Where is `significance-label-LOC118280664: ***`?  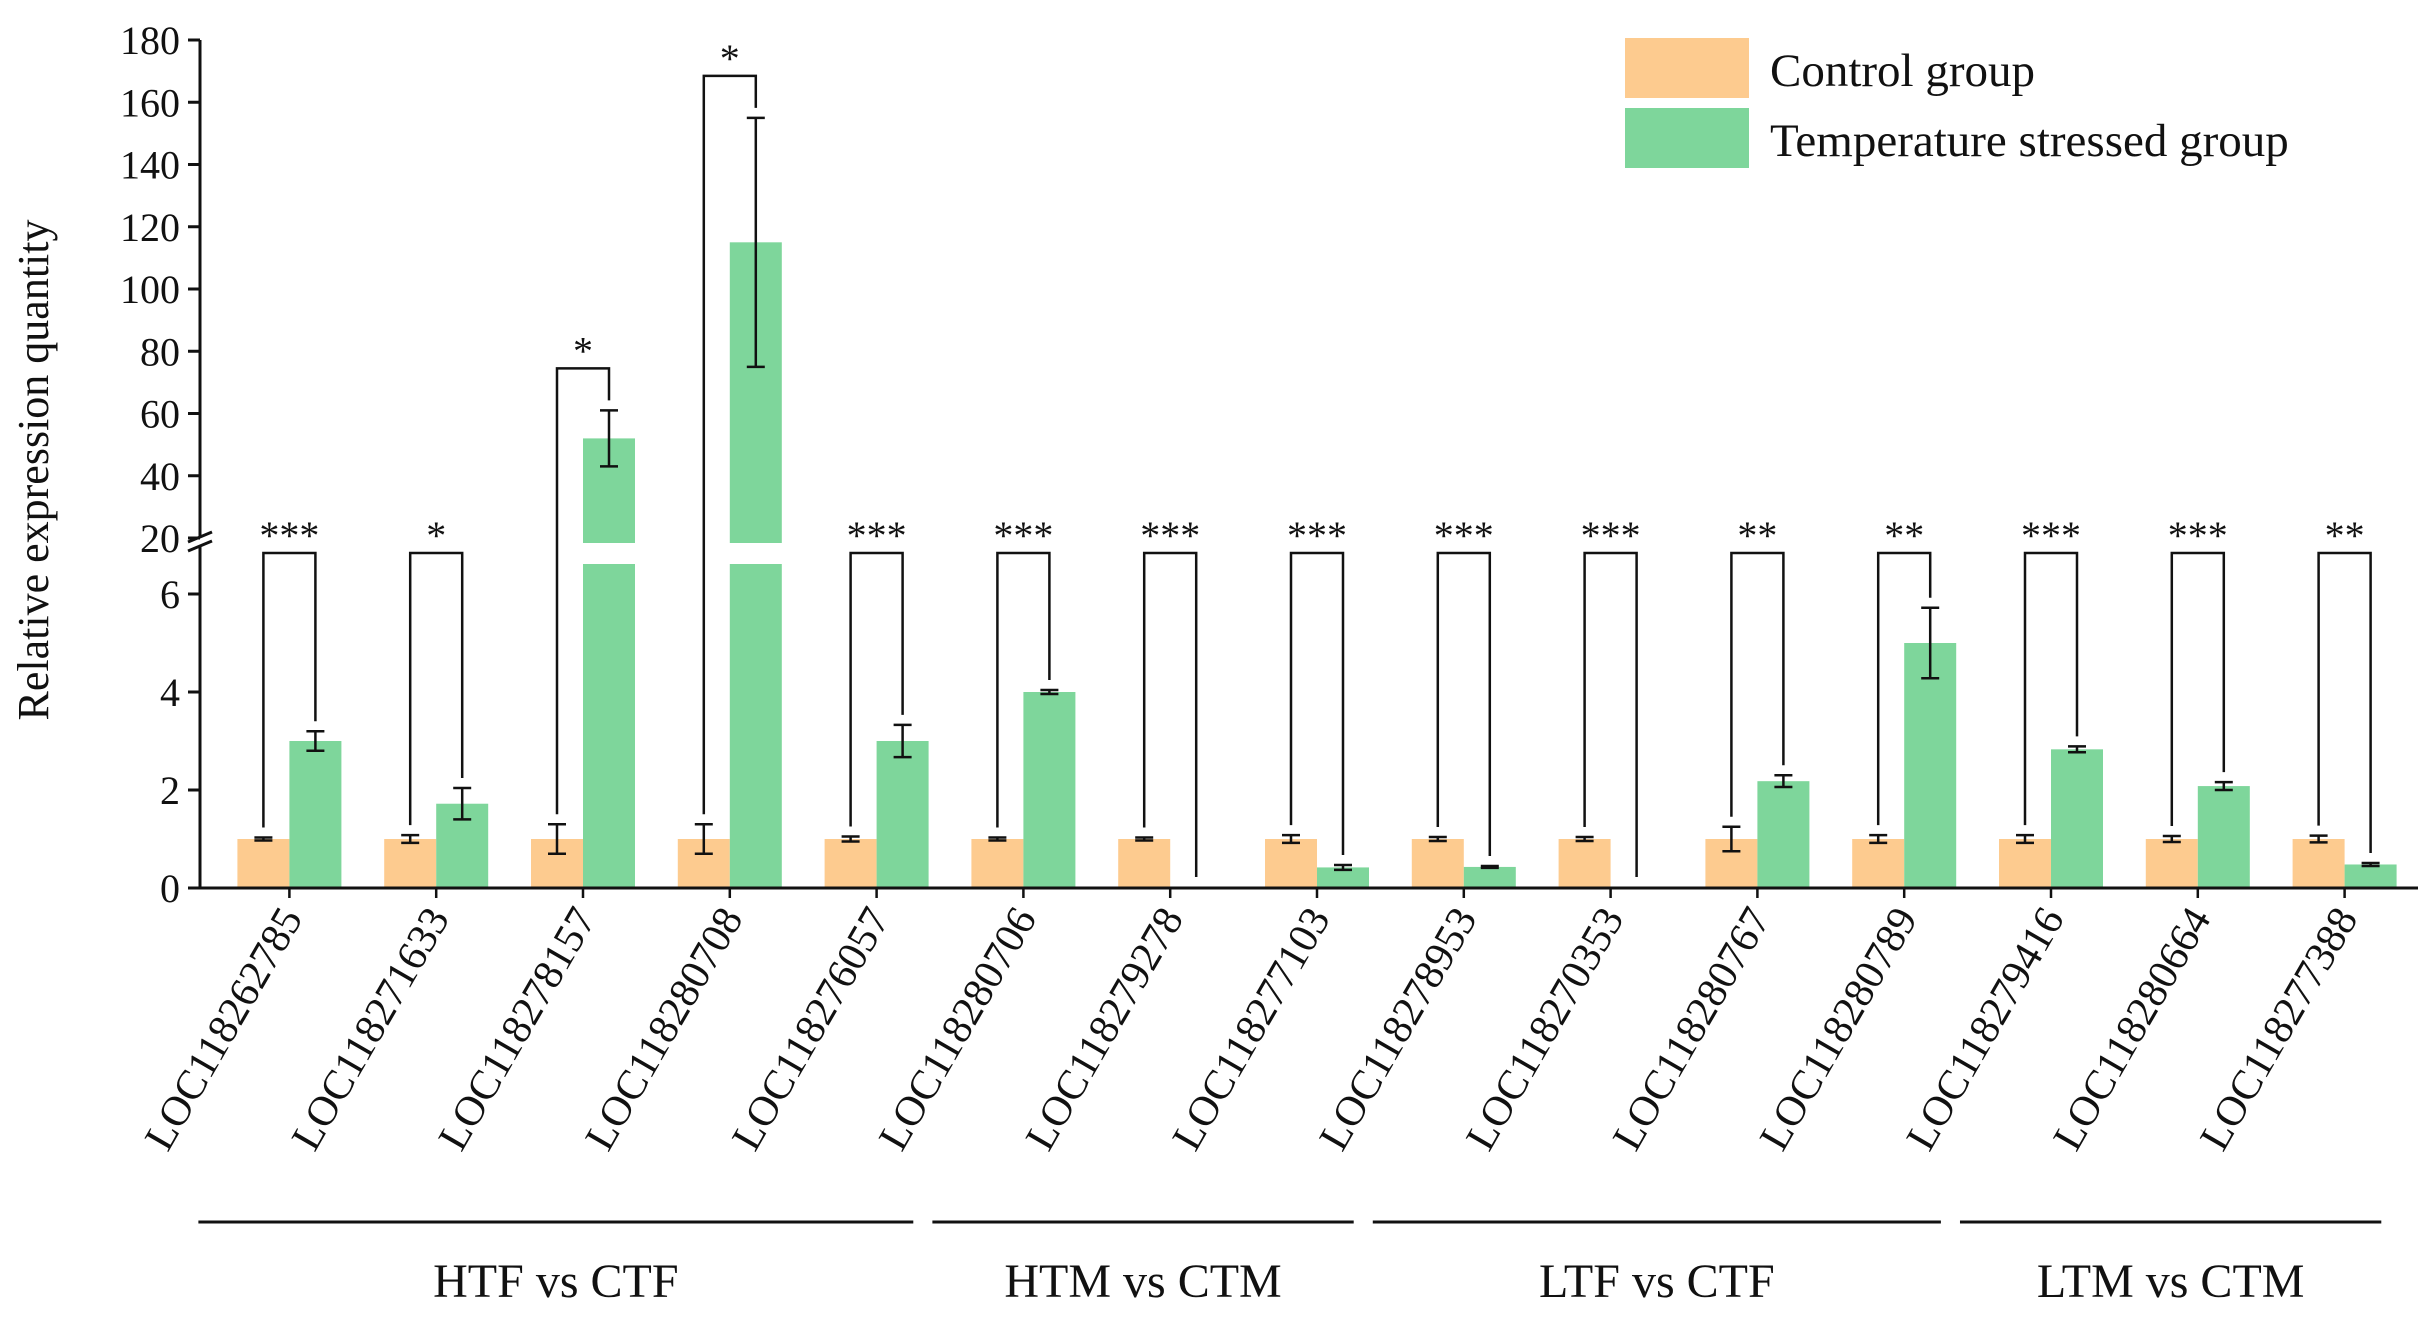 significance-label-LOC118280664: *** is located at coordinates (2198, 535).